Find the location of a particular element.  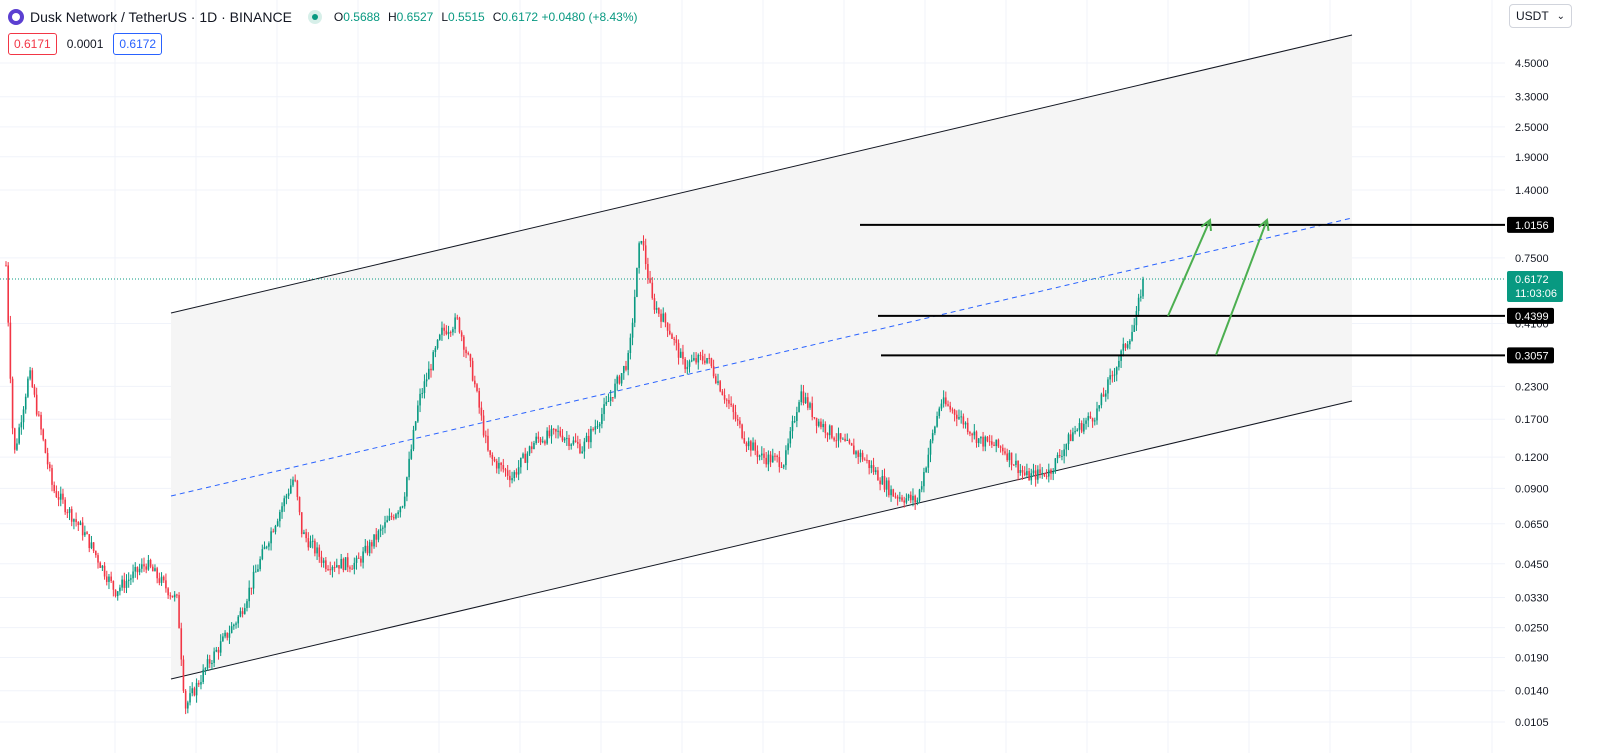

axis-tick-label: 0.0650 is located at coordinates (1532, 525).